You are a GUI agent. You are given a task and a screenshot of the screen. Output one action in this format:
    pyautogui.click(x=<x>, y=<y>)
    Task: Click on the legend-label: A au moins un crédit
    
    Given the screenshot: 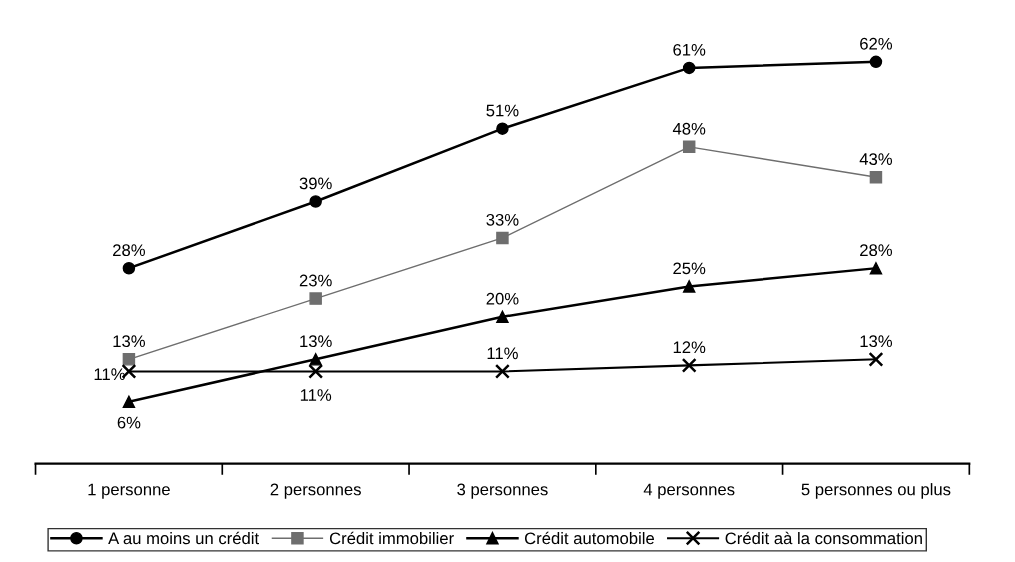 What is the action you would take?
    pyautogui.click(x=183, y=538)
    